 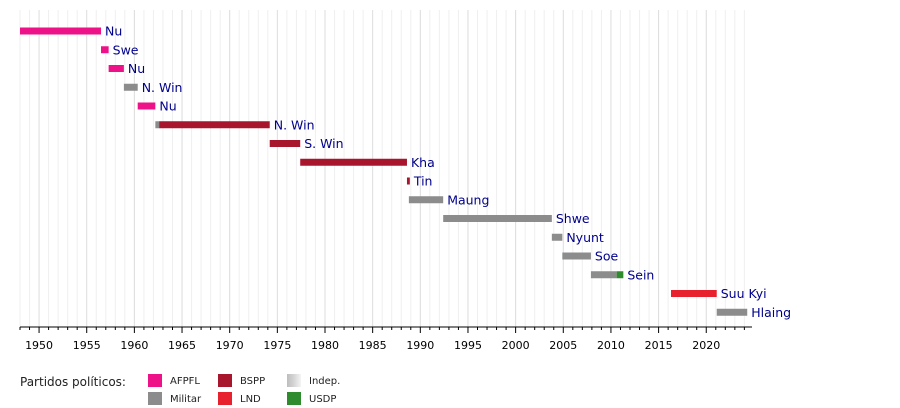 I want to click on bar-label: Soe, so click(x=607, y=256).